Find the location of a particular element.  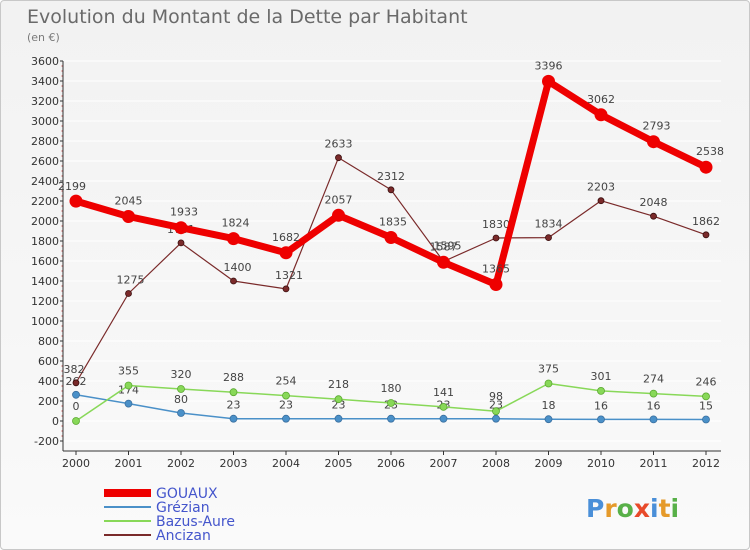

x-tick-label: 2001 is located at coordinates (129, 463).